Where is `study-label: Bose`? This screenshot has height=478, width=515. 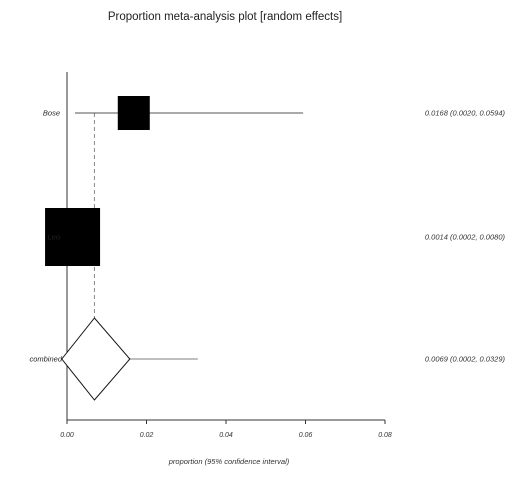
study-label: Bose is located at coordinates (51, 113).